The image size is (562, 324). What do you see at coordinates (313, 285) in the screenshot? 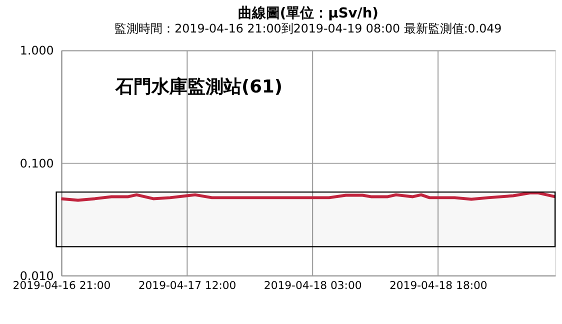
I see `x-tick-label: 2019-04-18 03:00` at bounding box center [313, 285].